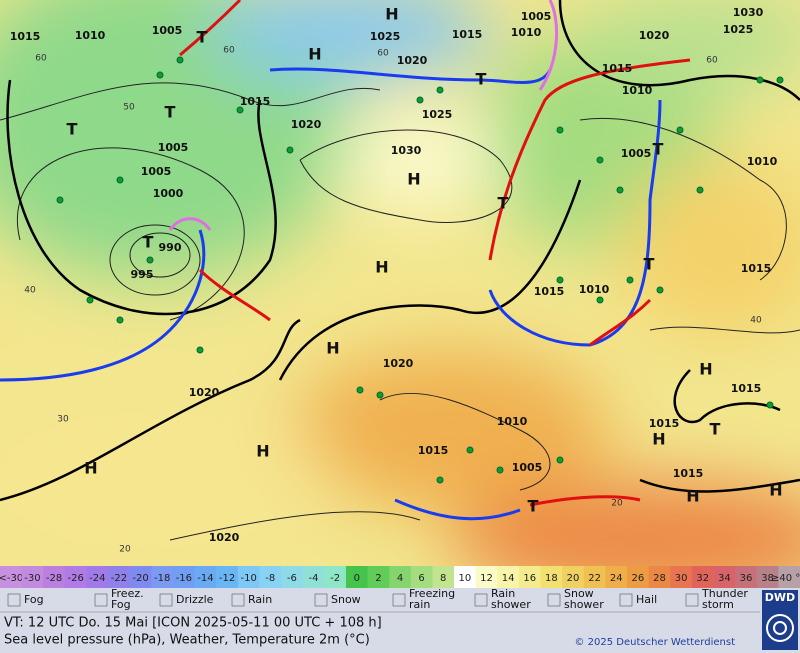  Describe the element at coordinates (142, 274) in the screenshot. I see `isobar-label: 995` at that location.